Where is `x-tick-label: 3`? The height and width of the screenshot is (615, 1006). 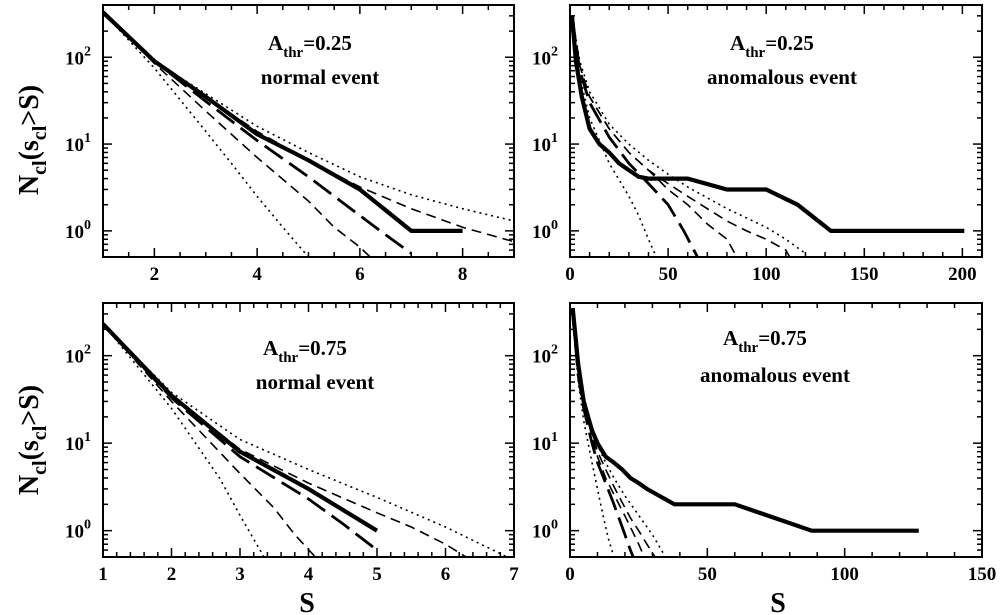 x-tick-label: 3 is located at coordinates (240, 574).